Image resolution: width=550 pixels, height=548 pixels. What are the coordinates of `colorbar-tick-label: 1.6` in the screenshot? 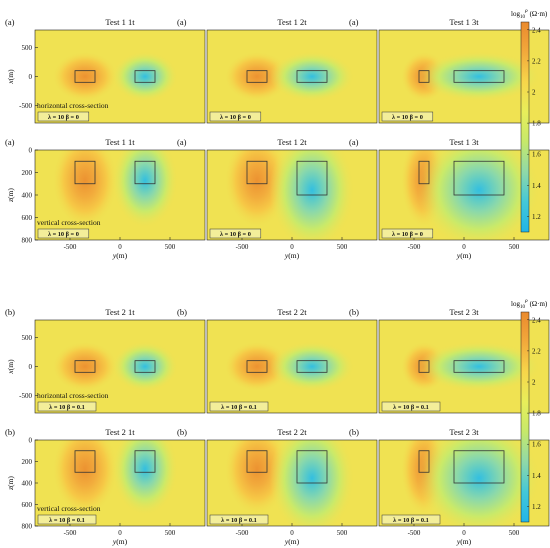 It's located at (536, 155).